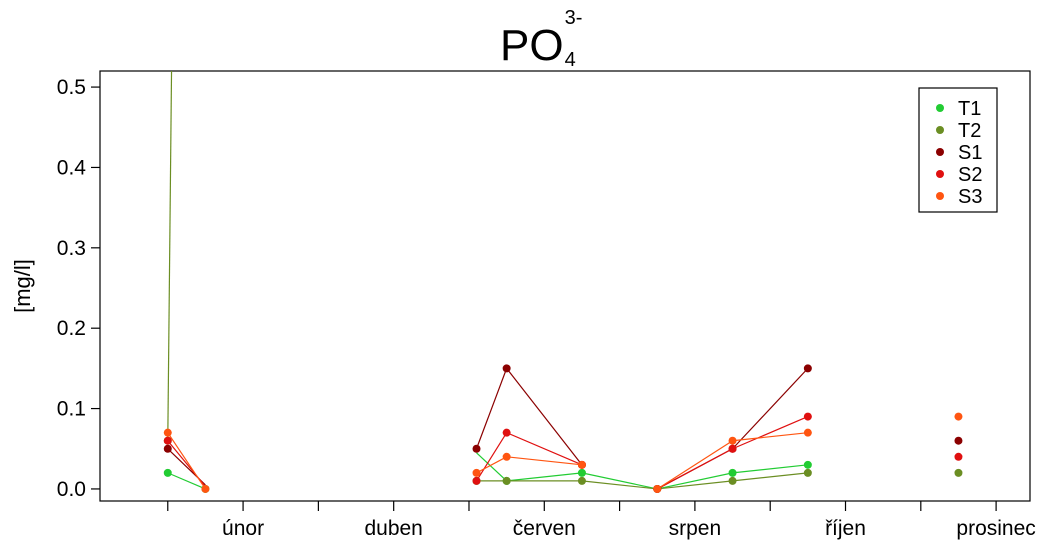  I want to click on legend-label-s3: S3, so click(970, 197).